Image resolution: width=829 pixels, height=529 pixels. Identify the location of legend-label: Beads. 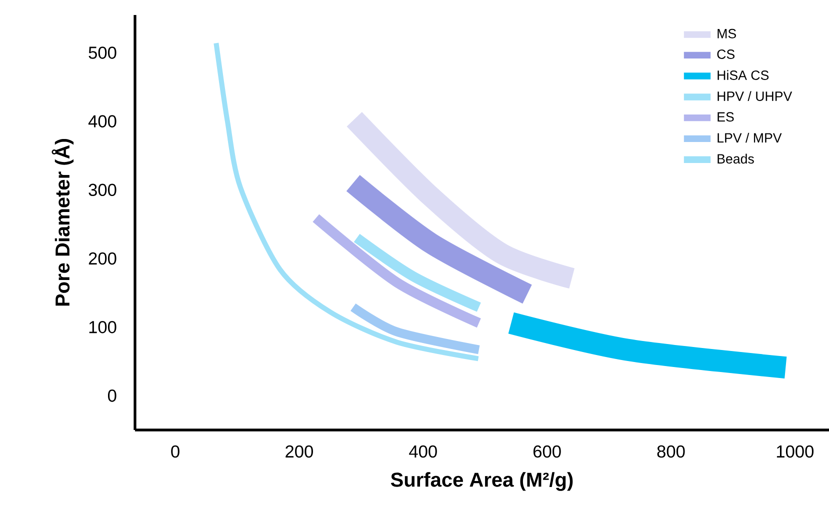
(736, 159).